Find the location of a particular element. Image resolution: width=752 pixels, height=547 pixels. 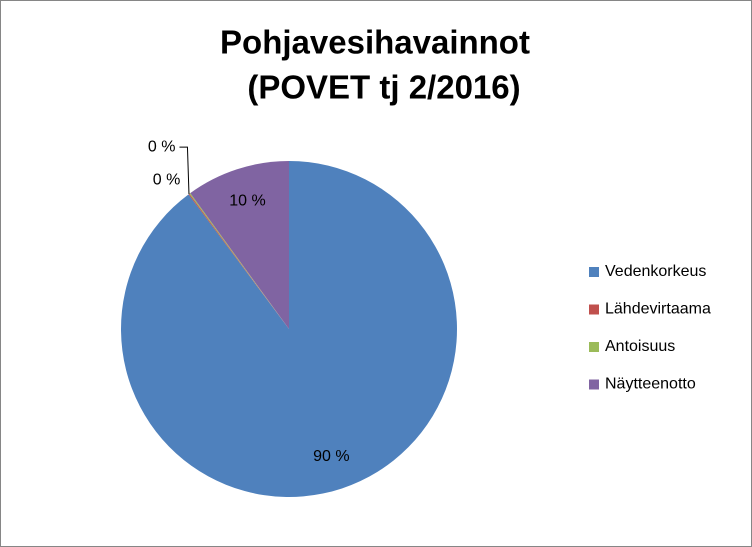

legend-label: Antoisuus is located at coordinates (640, 346).